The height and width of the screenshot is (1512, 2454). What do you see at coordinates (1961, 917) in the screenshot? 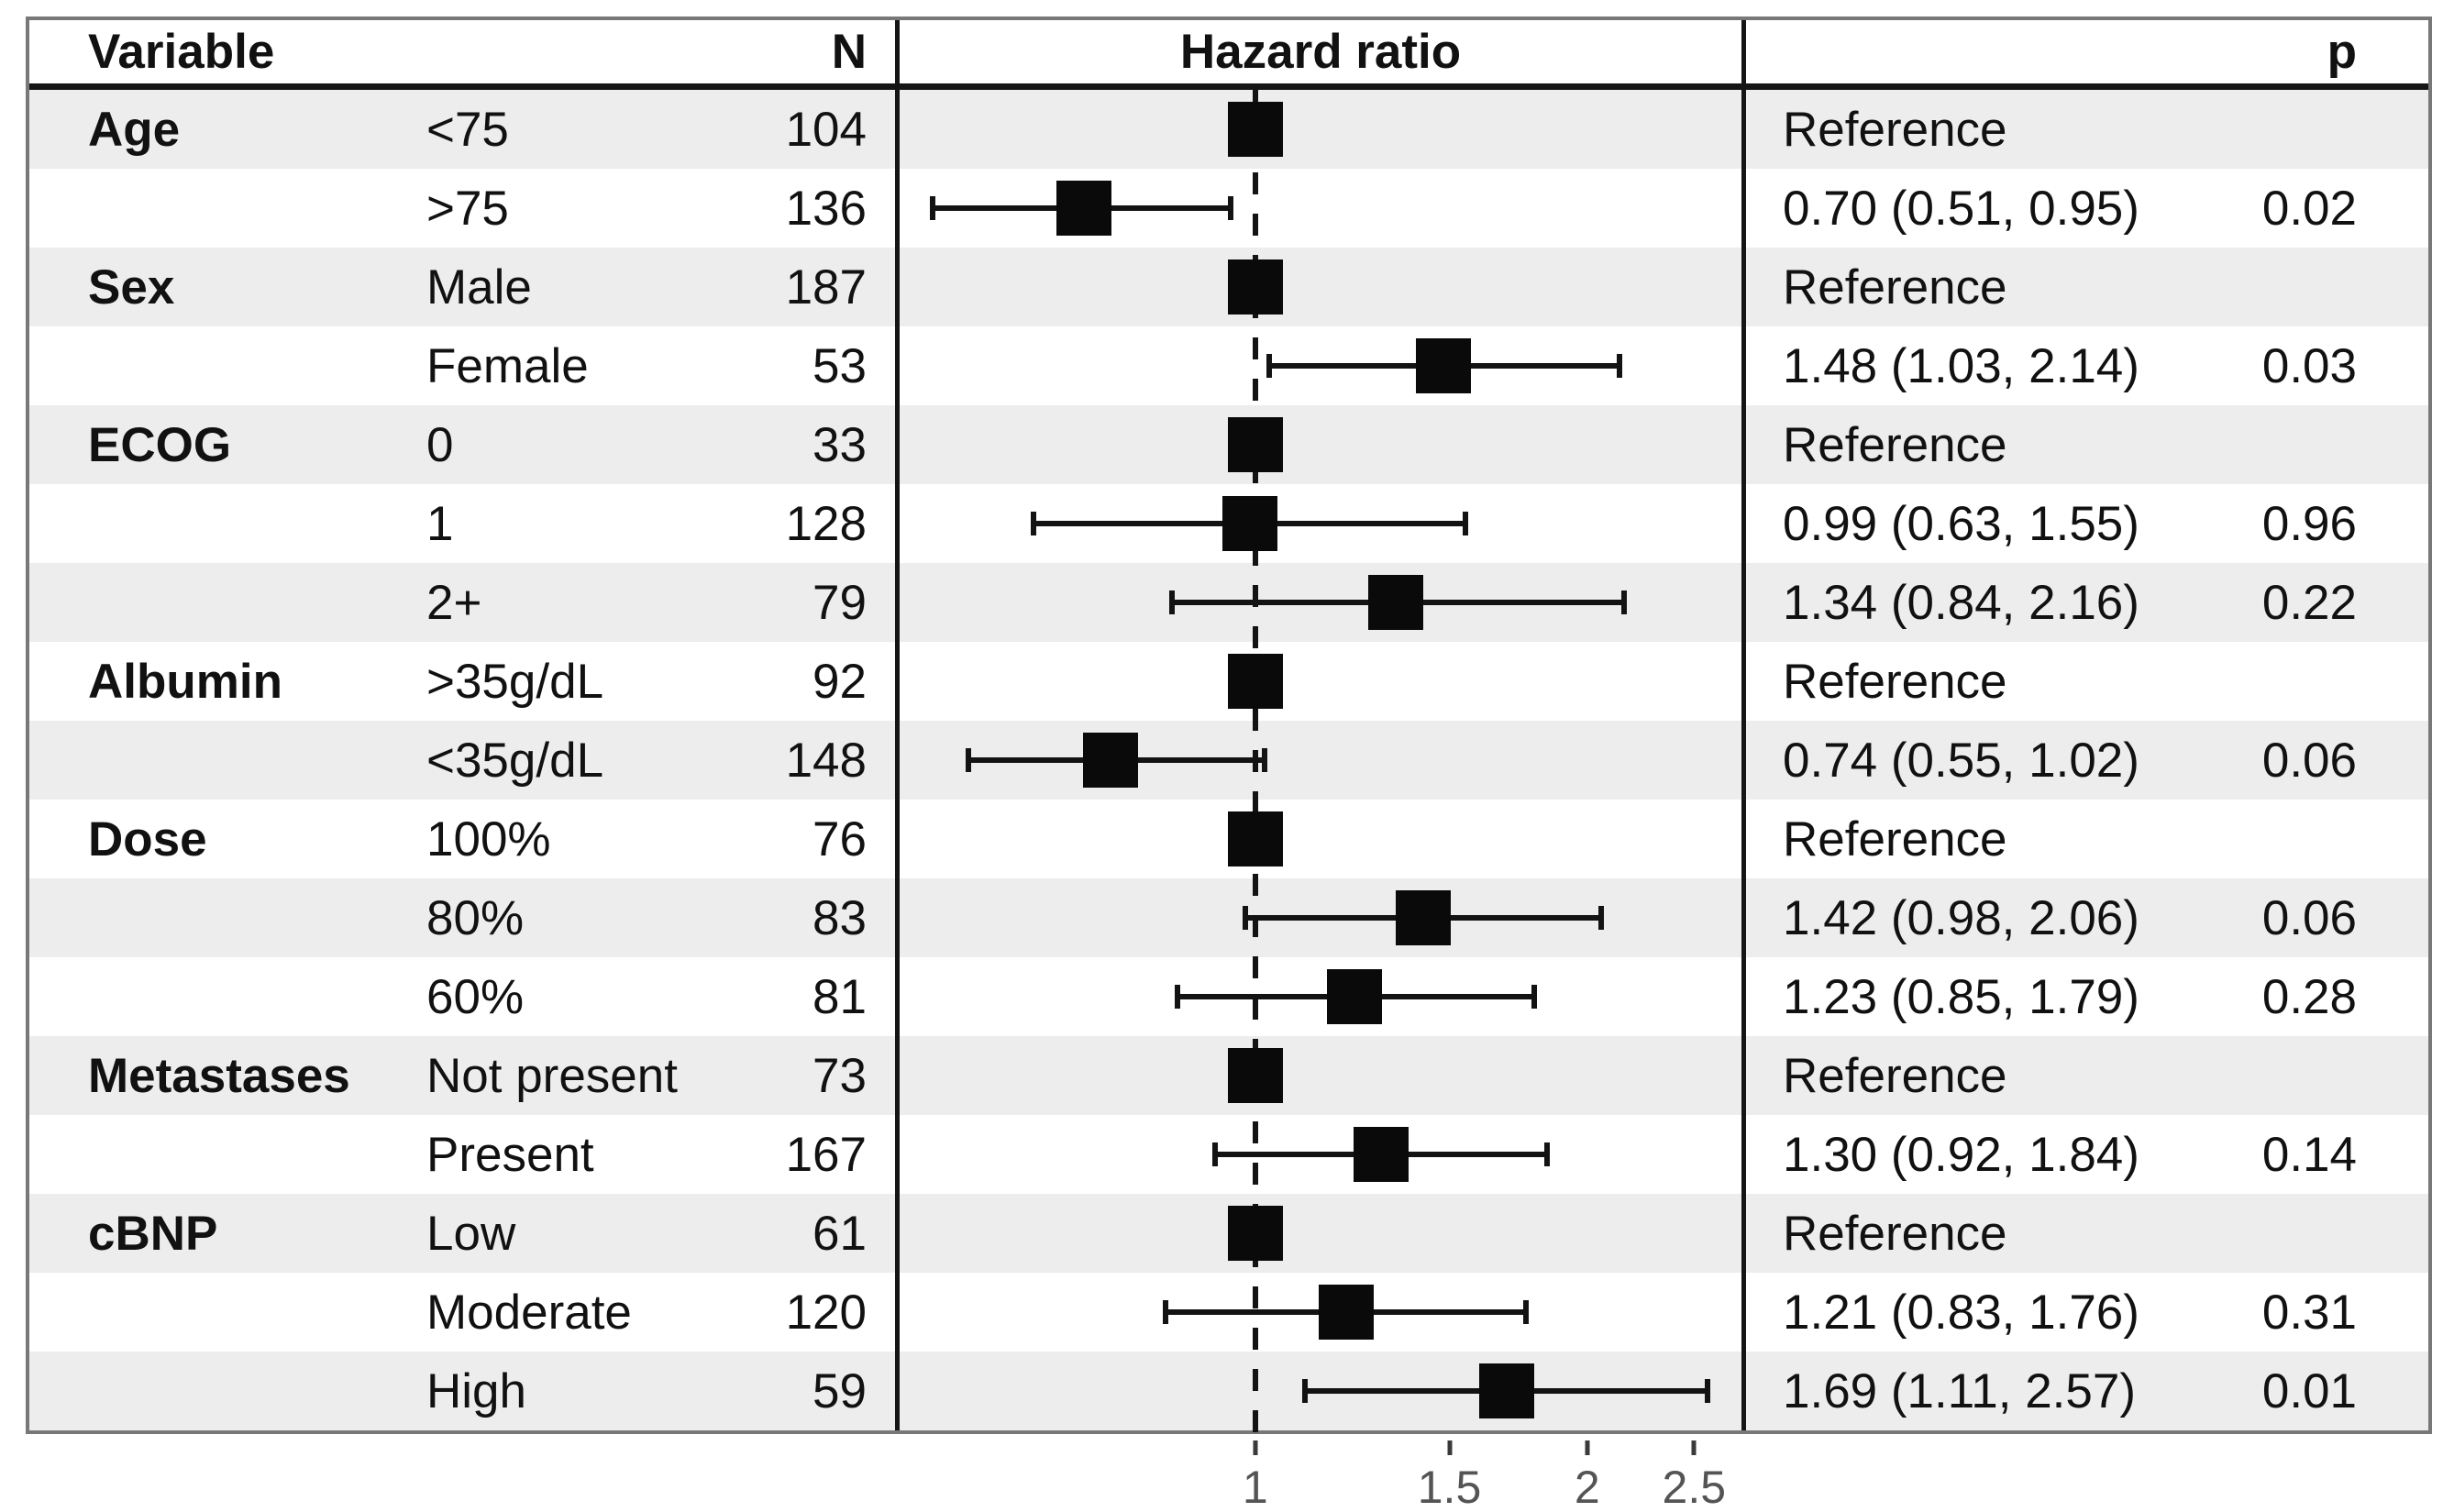
I see `estimate-cell: 1.42 (0.98, 2.06)` at bounding box center [1961, 917].